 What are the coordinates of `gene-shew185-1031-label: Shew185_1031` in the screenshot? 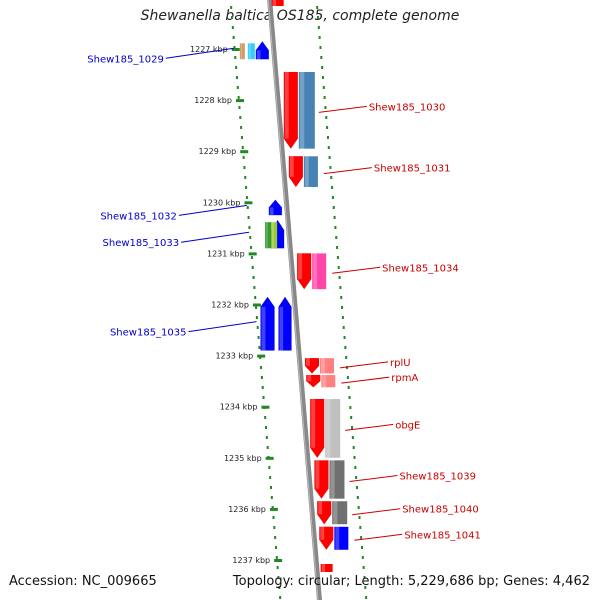 It's located at (412, 169).